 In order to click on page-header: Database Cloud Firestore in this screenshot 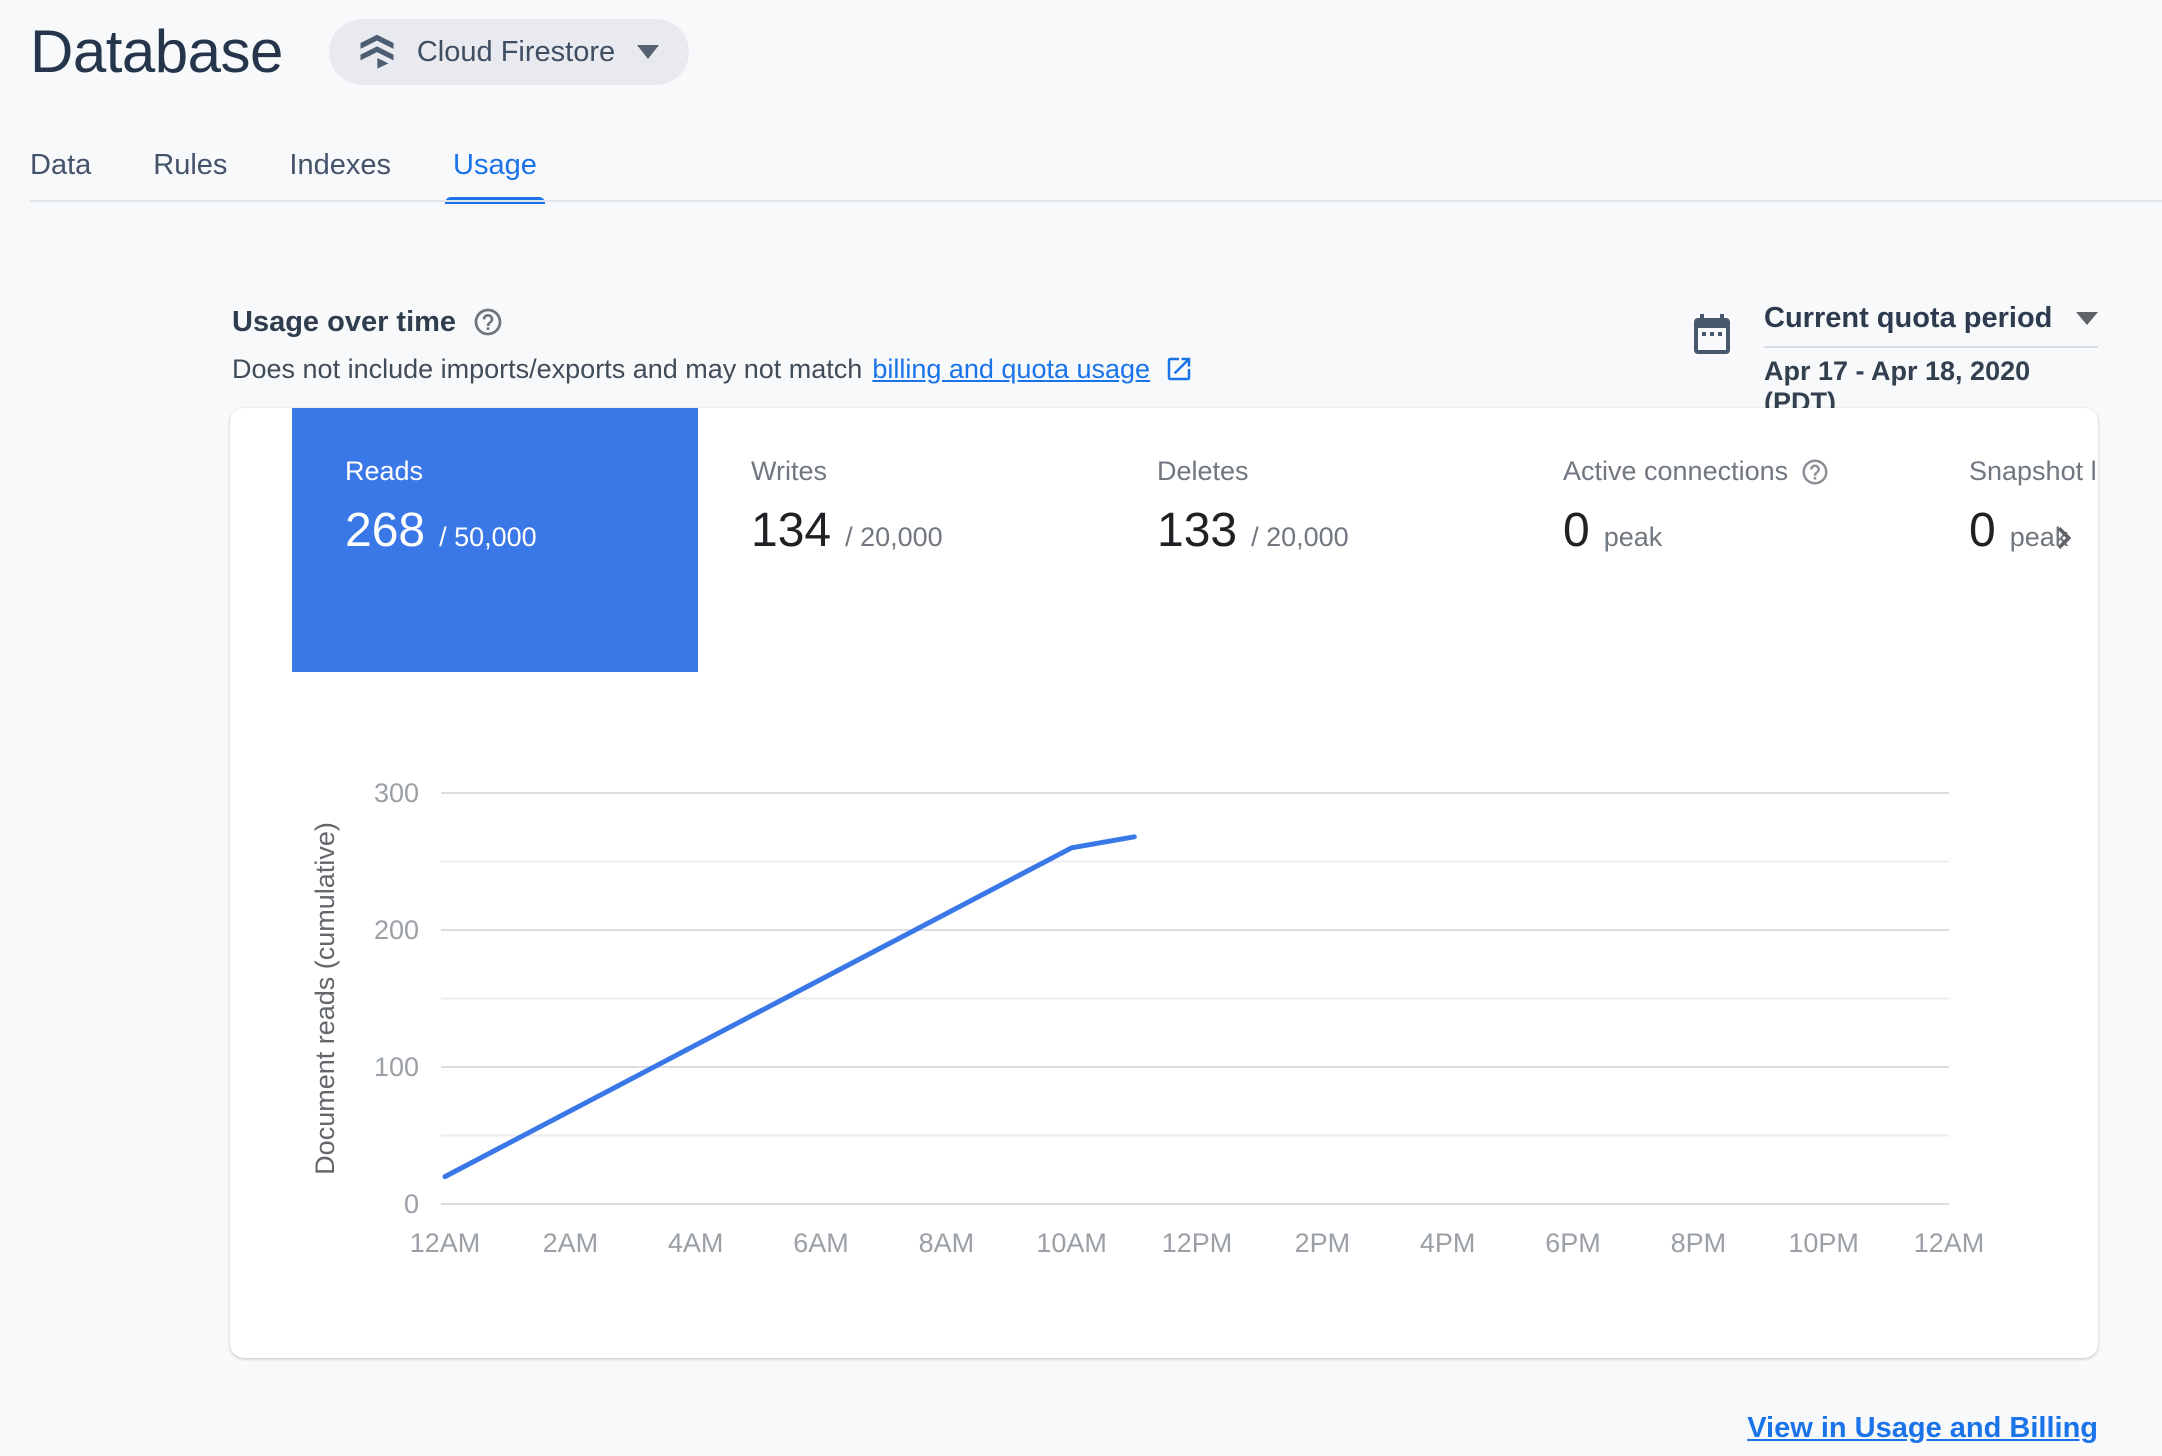, I will do `click(360, 52)`.